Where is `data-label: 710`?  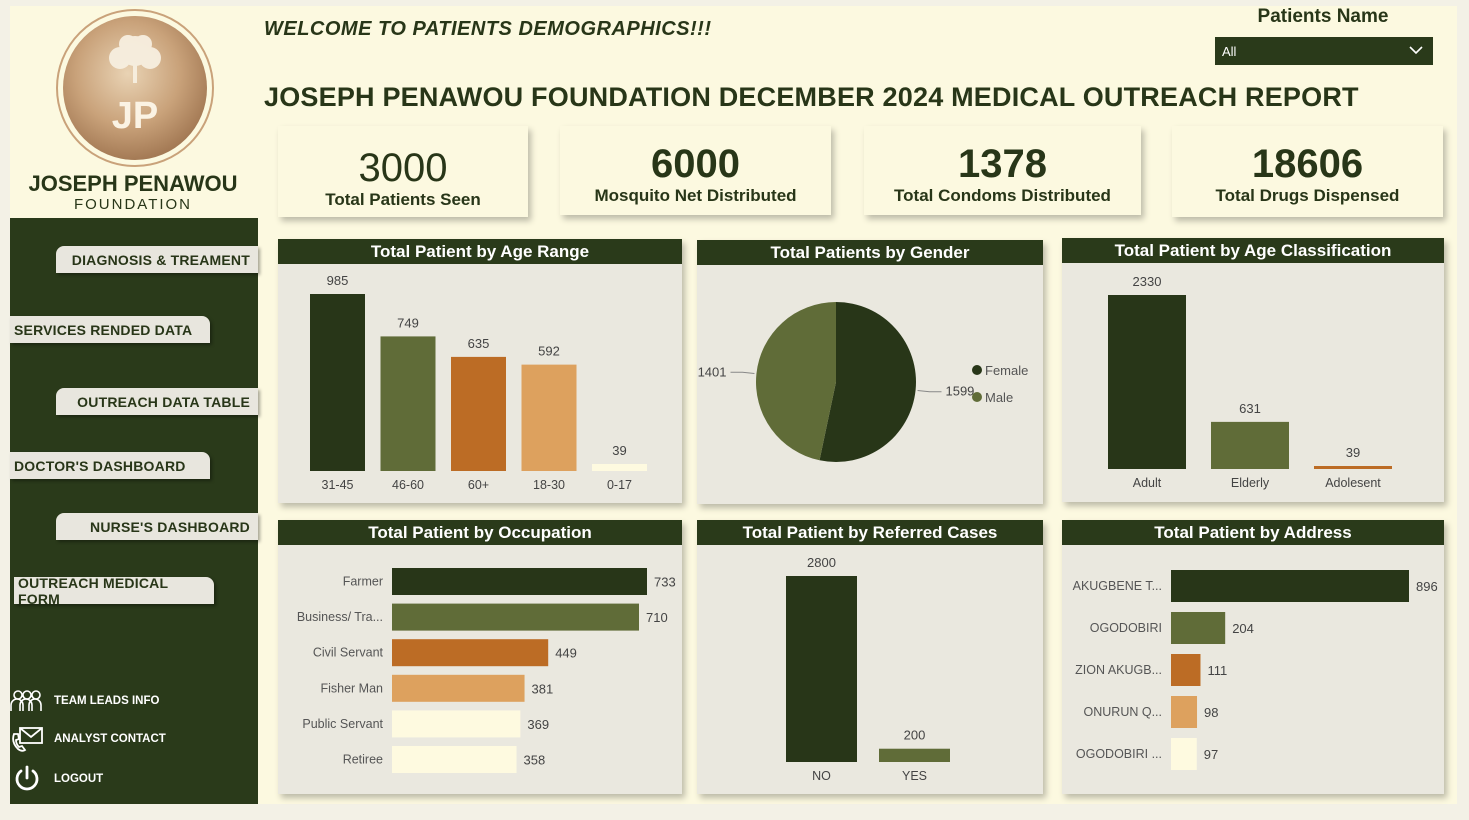
data-label: 710 is located at coordinates (657, 617).